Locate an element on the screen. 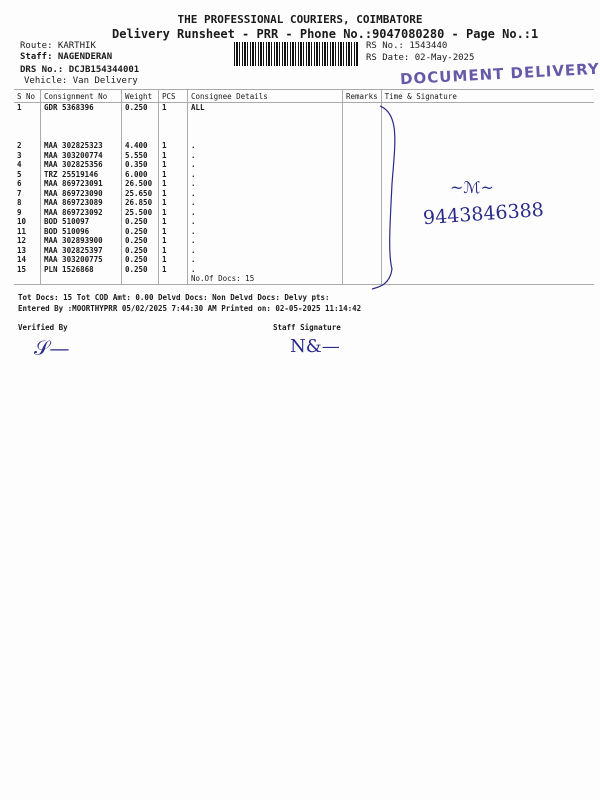 The image size is (600, 800). table-cell: BOD 510096 is located at coordinates (81, 231).